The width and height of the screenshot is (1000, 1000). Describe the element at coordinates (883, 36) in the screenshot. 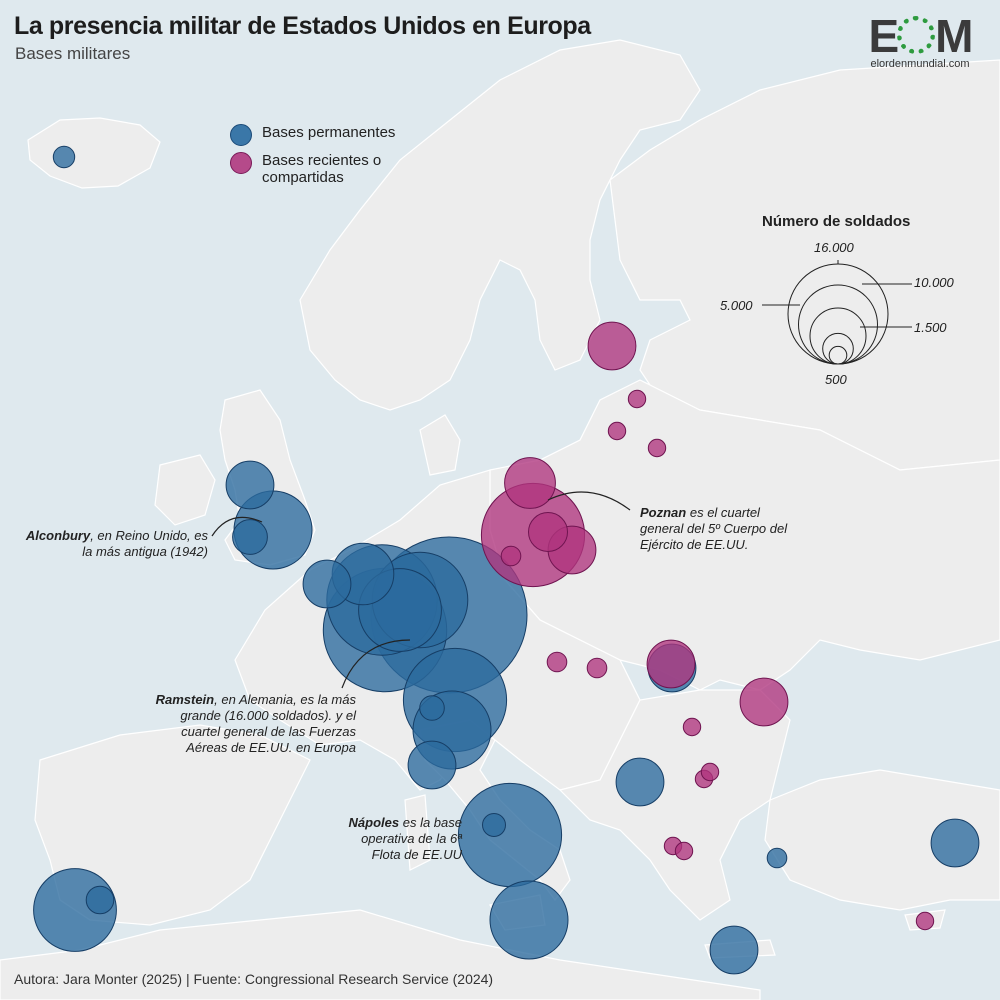

I see `logo-letter-e: E` at that location.